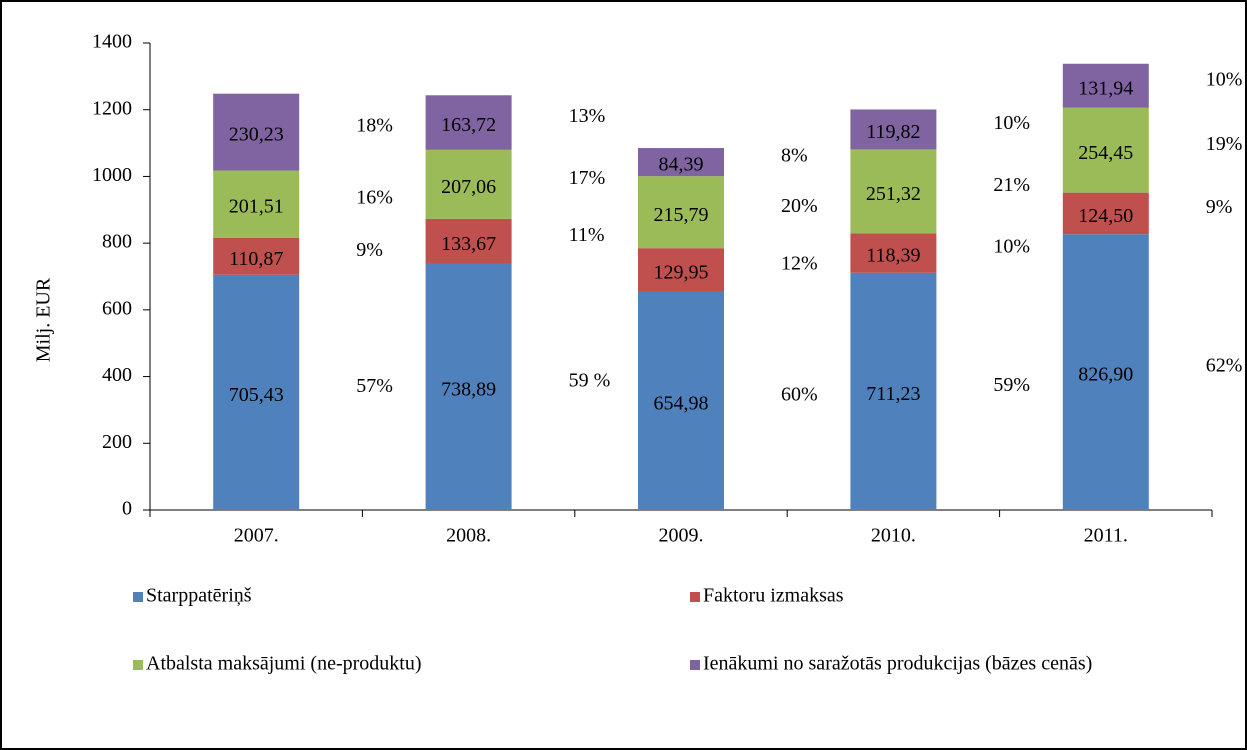 This screenshot has width=1247, height=750. Describe the element at coordinates (1105, 153) in the screenshot. I see `value-label: 254,45` at that location.